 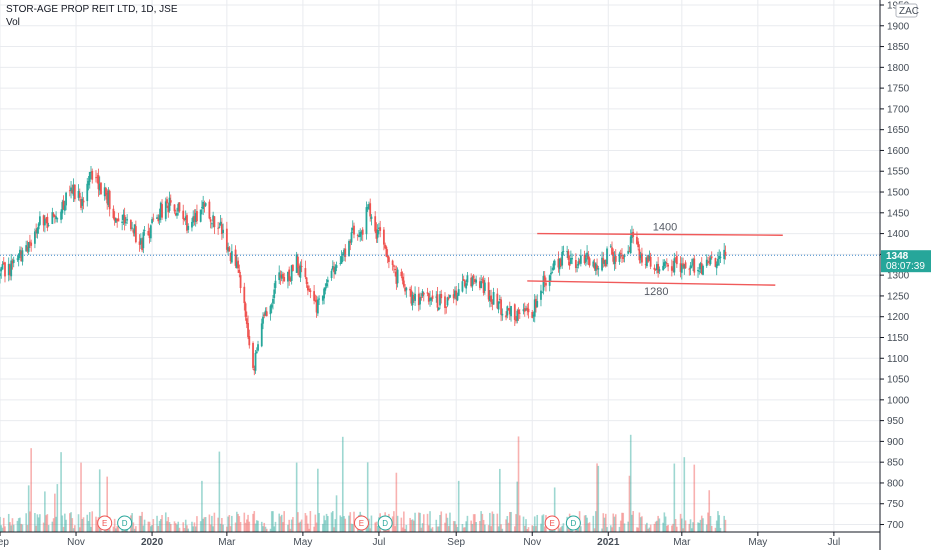 I want to click on trendlines: 1400 1280, so click(x=655, y=259).